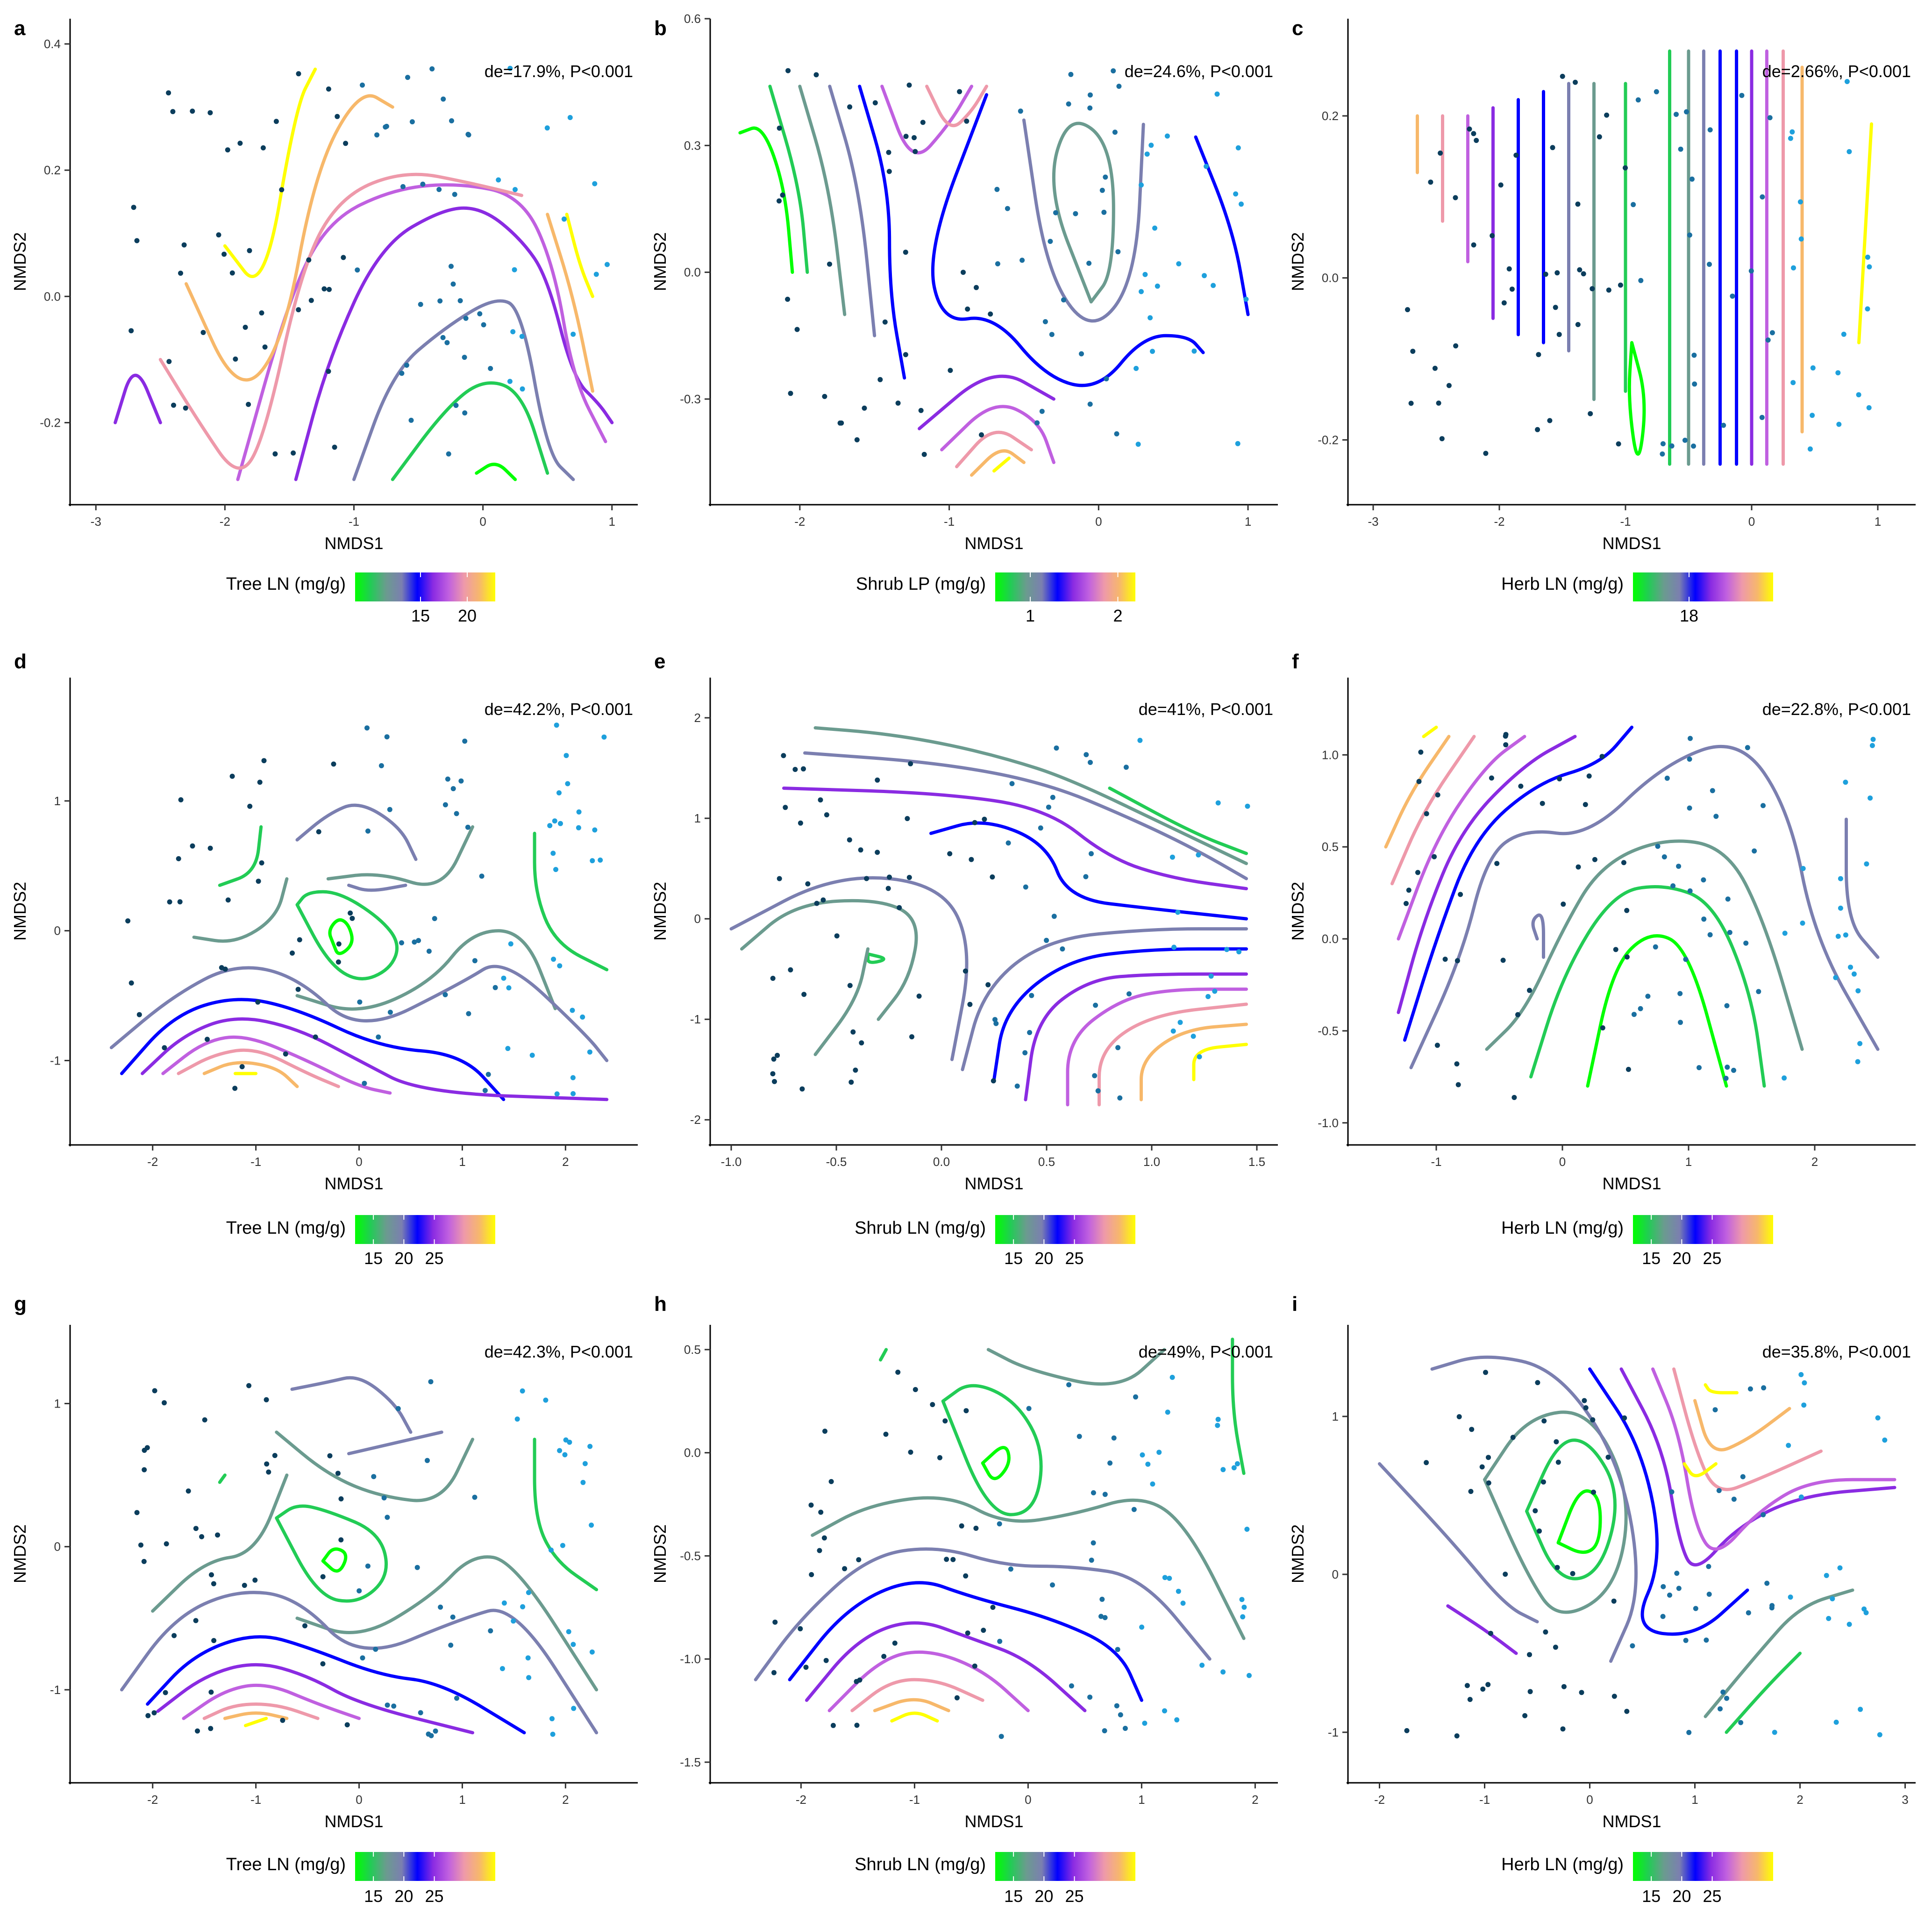 This screenshot has height=1923, width=1932. I want to click on y-tick-label: 1, so click(1335, 1416).